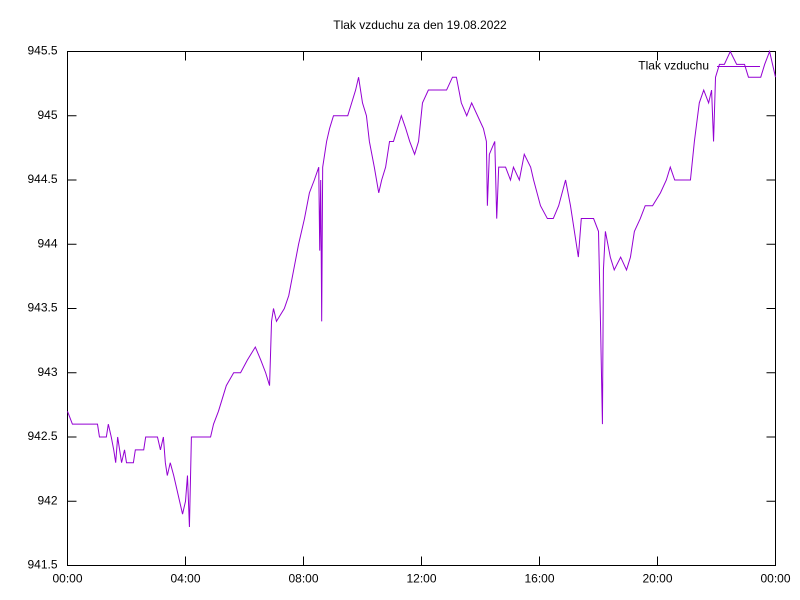  Describe the element at coordinates (47, 115) in the screenshot. I see `y-tick-label: 945` at that location.